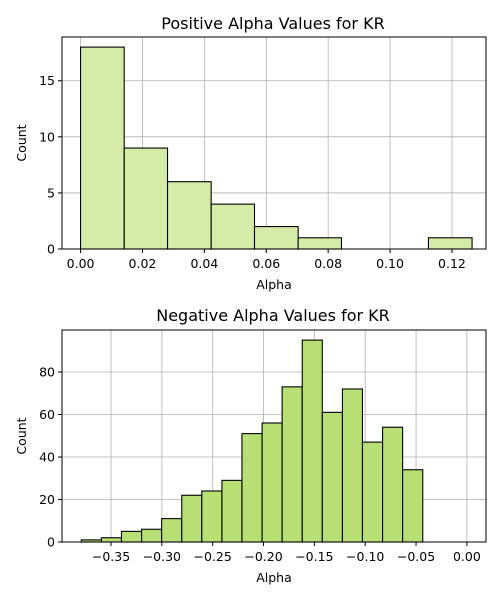 Image resolution: width=500 pixels, height=600 pixels. Describe the element at coordinates (328, 263) in the screenshot. I see `x-tick-label: 0.08` at that location.